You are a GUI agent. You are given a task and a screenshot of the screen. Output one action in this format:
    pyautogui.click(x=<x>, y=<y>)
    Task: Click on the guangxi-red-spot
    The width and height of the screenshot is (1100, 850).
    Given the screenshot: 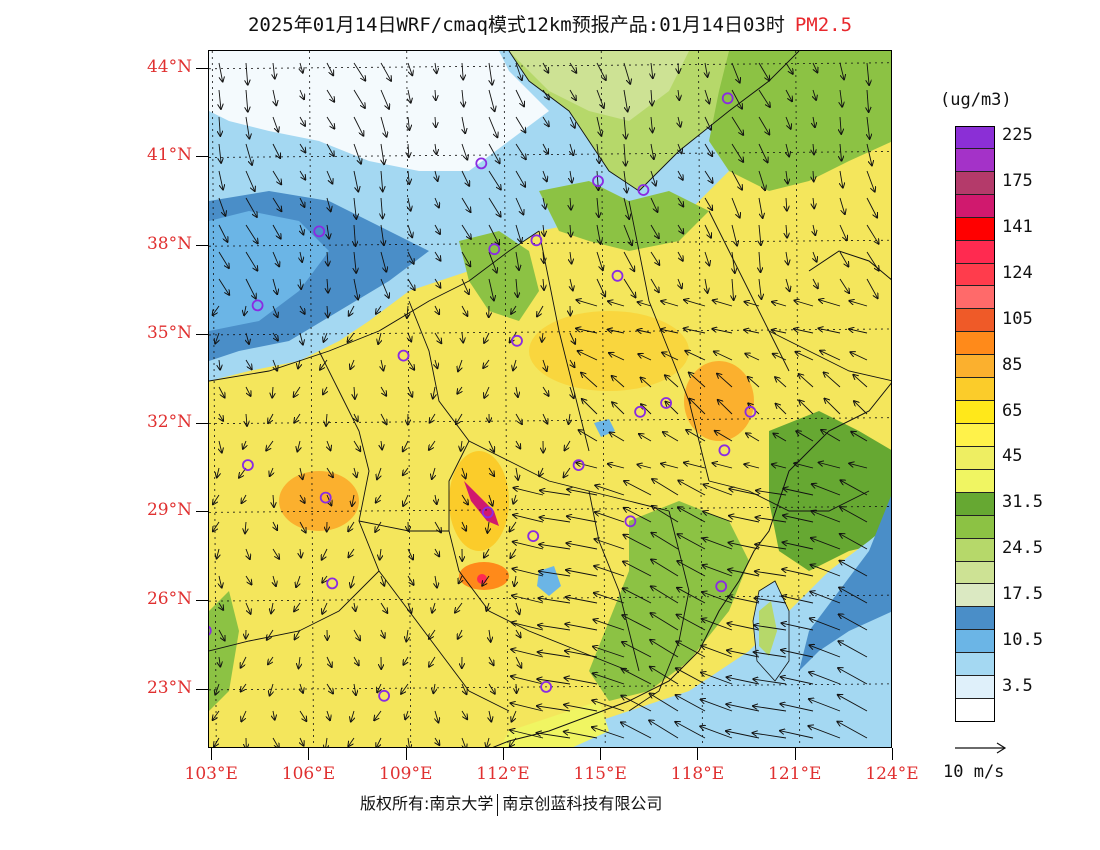 What is the action you would take?
    pyautogui.click(x=482, y=579)
    